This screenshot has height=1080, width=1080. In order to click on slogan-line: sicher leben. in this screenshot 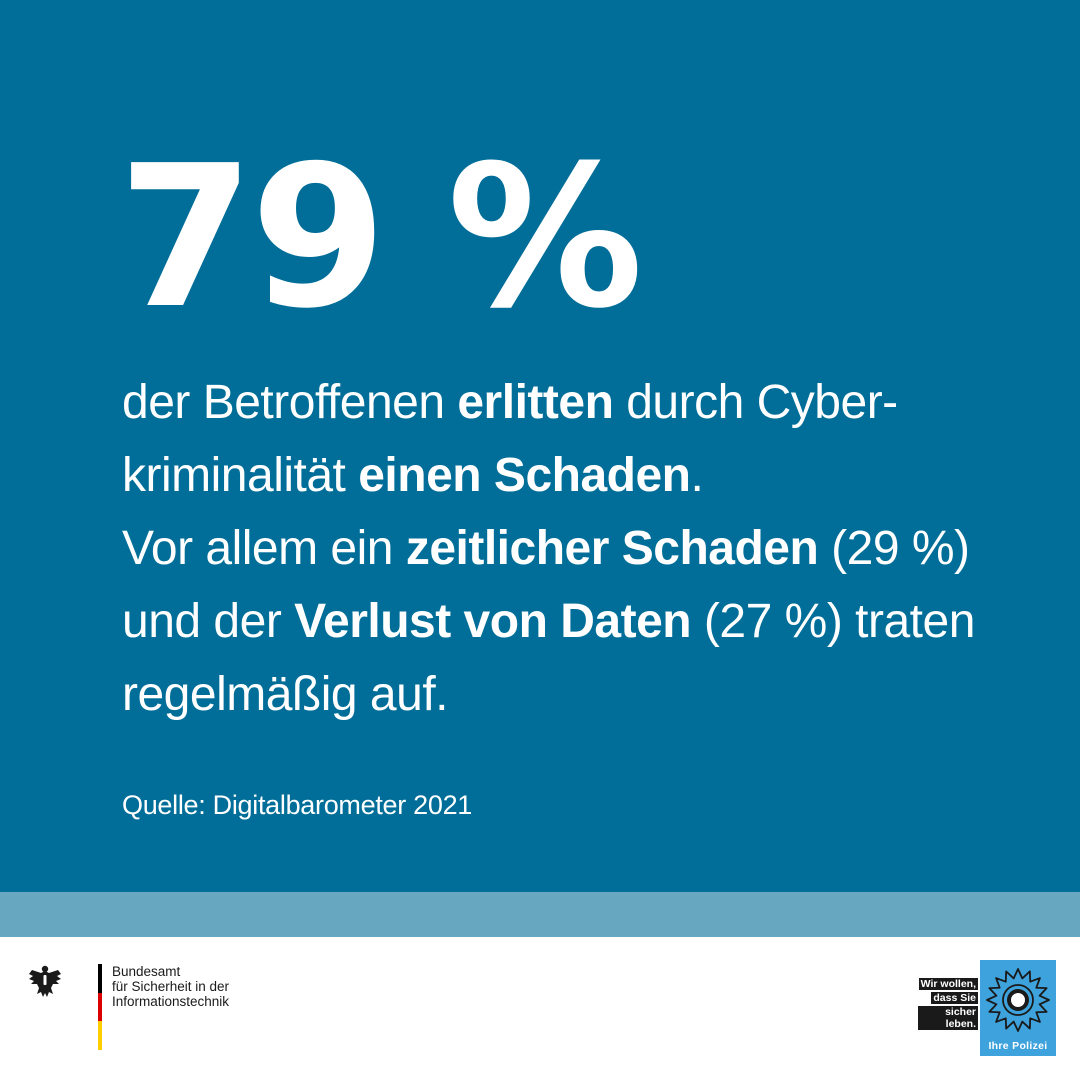, I will do `click(948, 1018)`.